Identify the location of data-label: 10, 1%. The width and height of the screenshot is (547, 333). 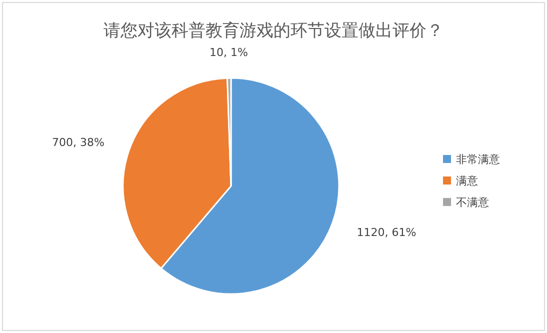
(228, 53).